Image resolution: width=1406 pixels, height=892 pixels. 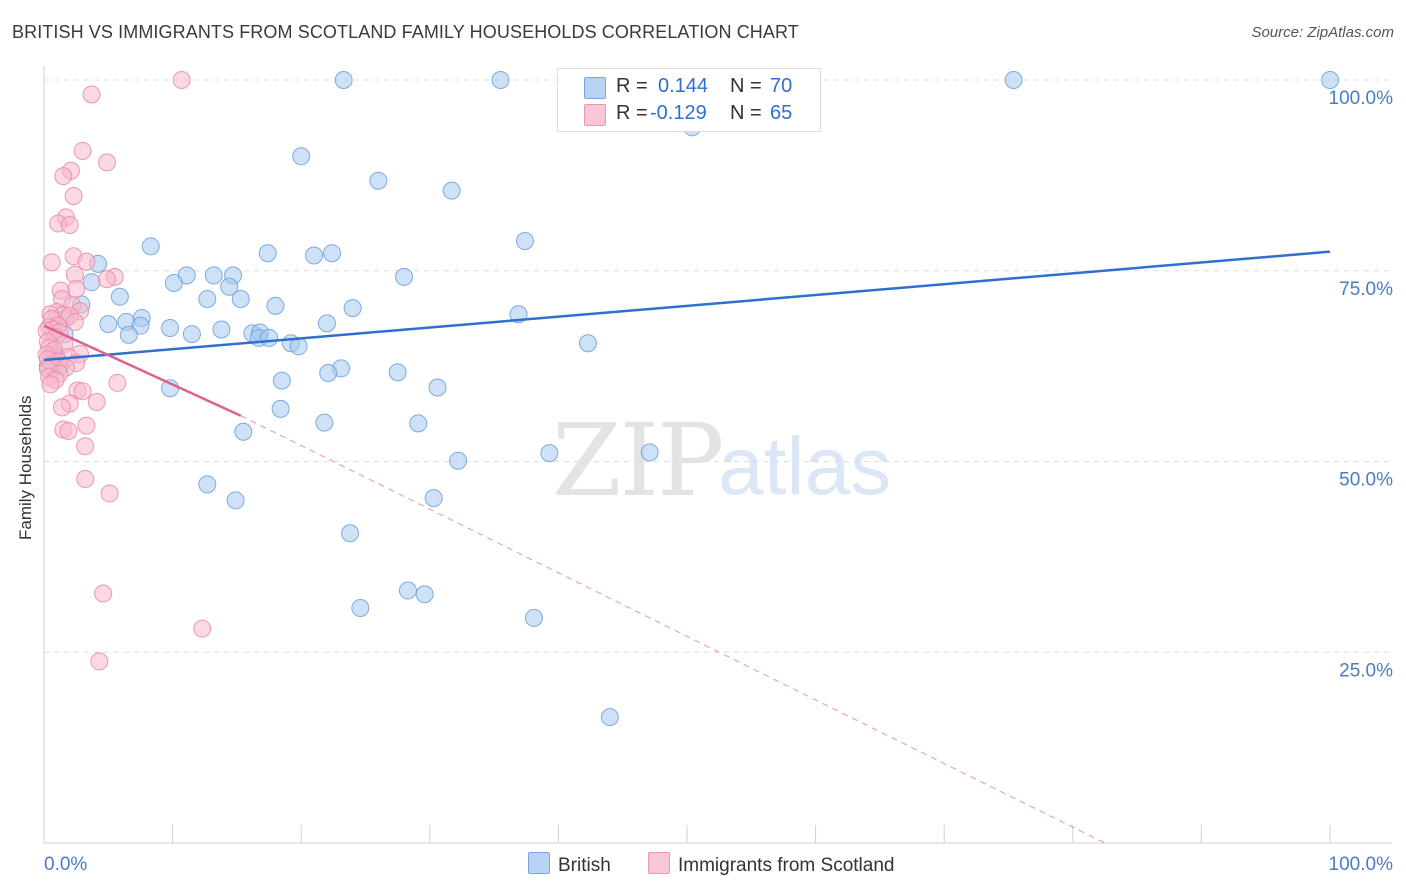 I want to click on british-trend-line, so click(x=687, y=306).